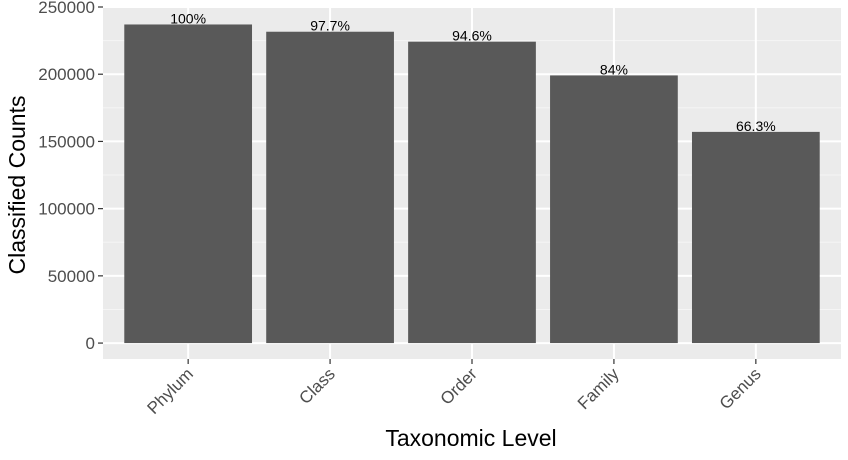 Image resolution: width=848 pixels, height=460 pixels. What do you see at coordinates (740, 388) in the screenshot?
I see `x-tick-label: Genus` at bounding box center [740, 388].